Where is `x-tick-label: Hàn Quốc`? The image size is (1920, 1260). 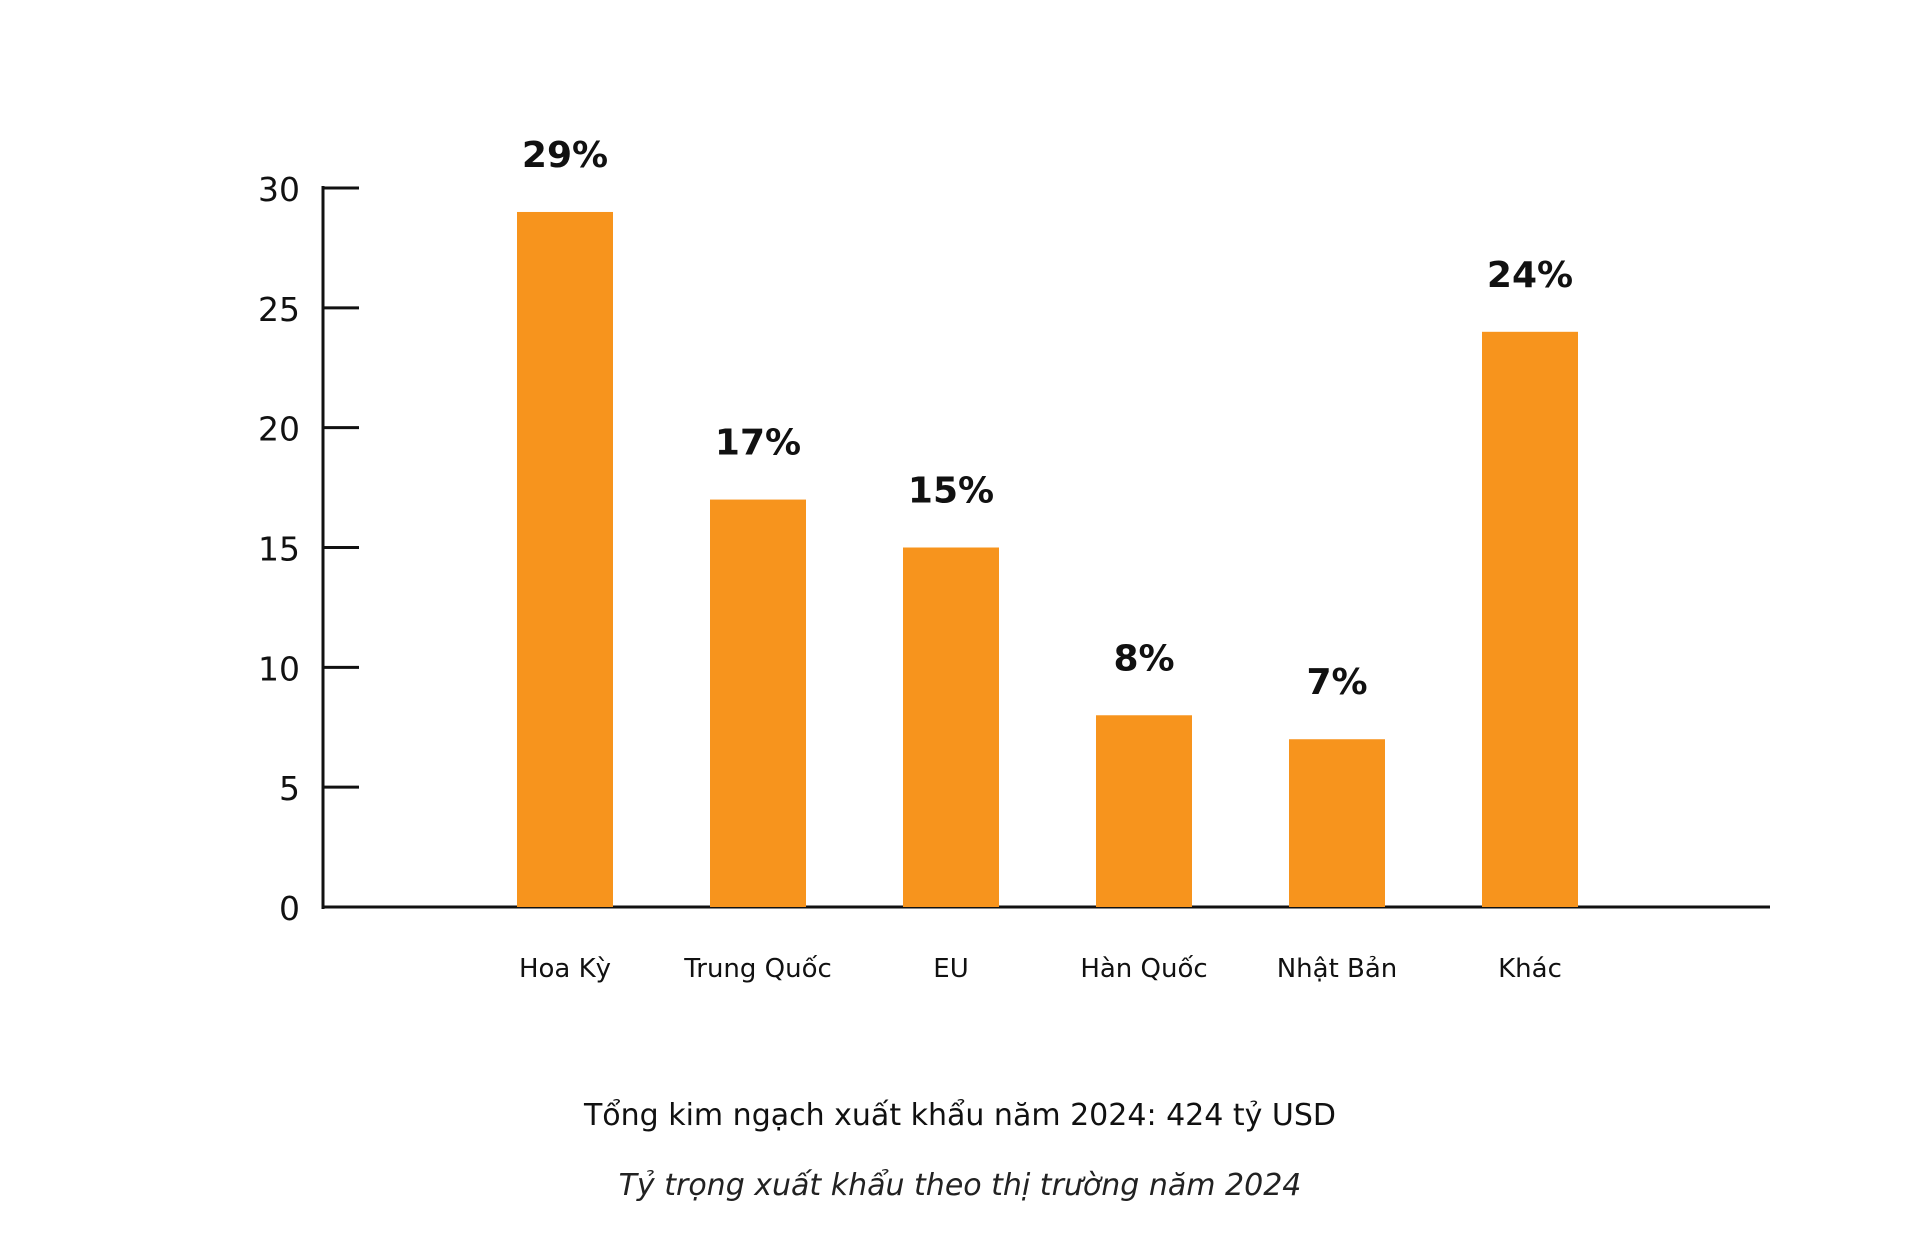 x-tick-label: Hàn Quốc is located at coordinates (1143, 969).